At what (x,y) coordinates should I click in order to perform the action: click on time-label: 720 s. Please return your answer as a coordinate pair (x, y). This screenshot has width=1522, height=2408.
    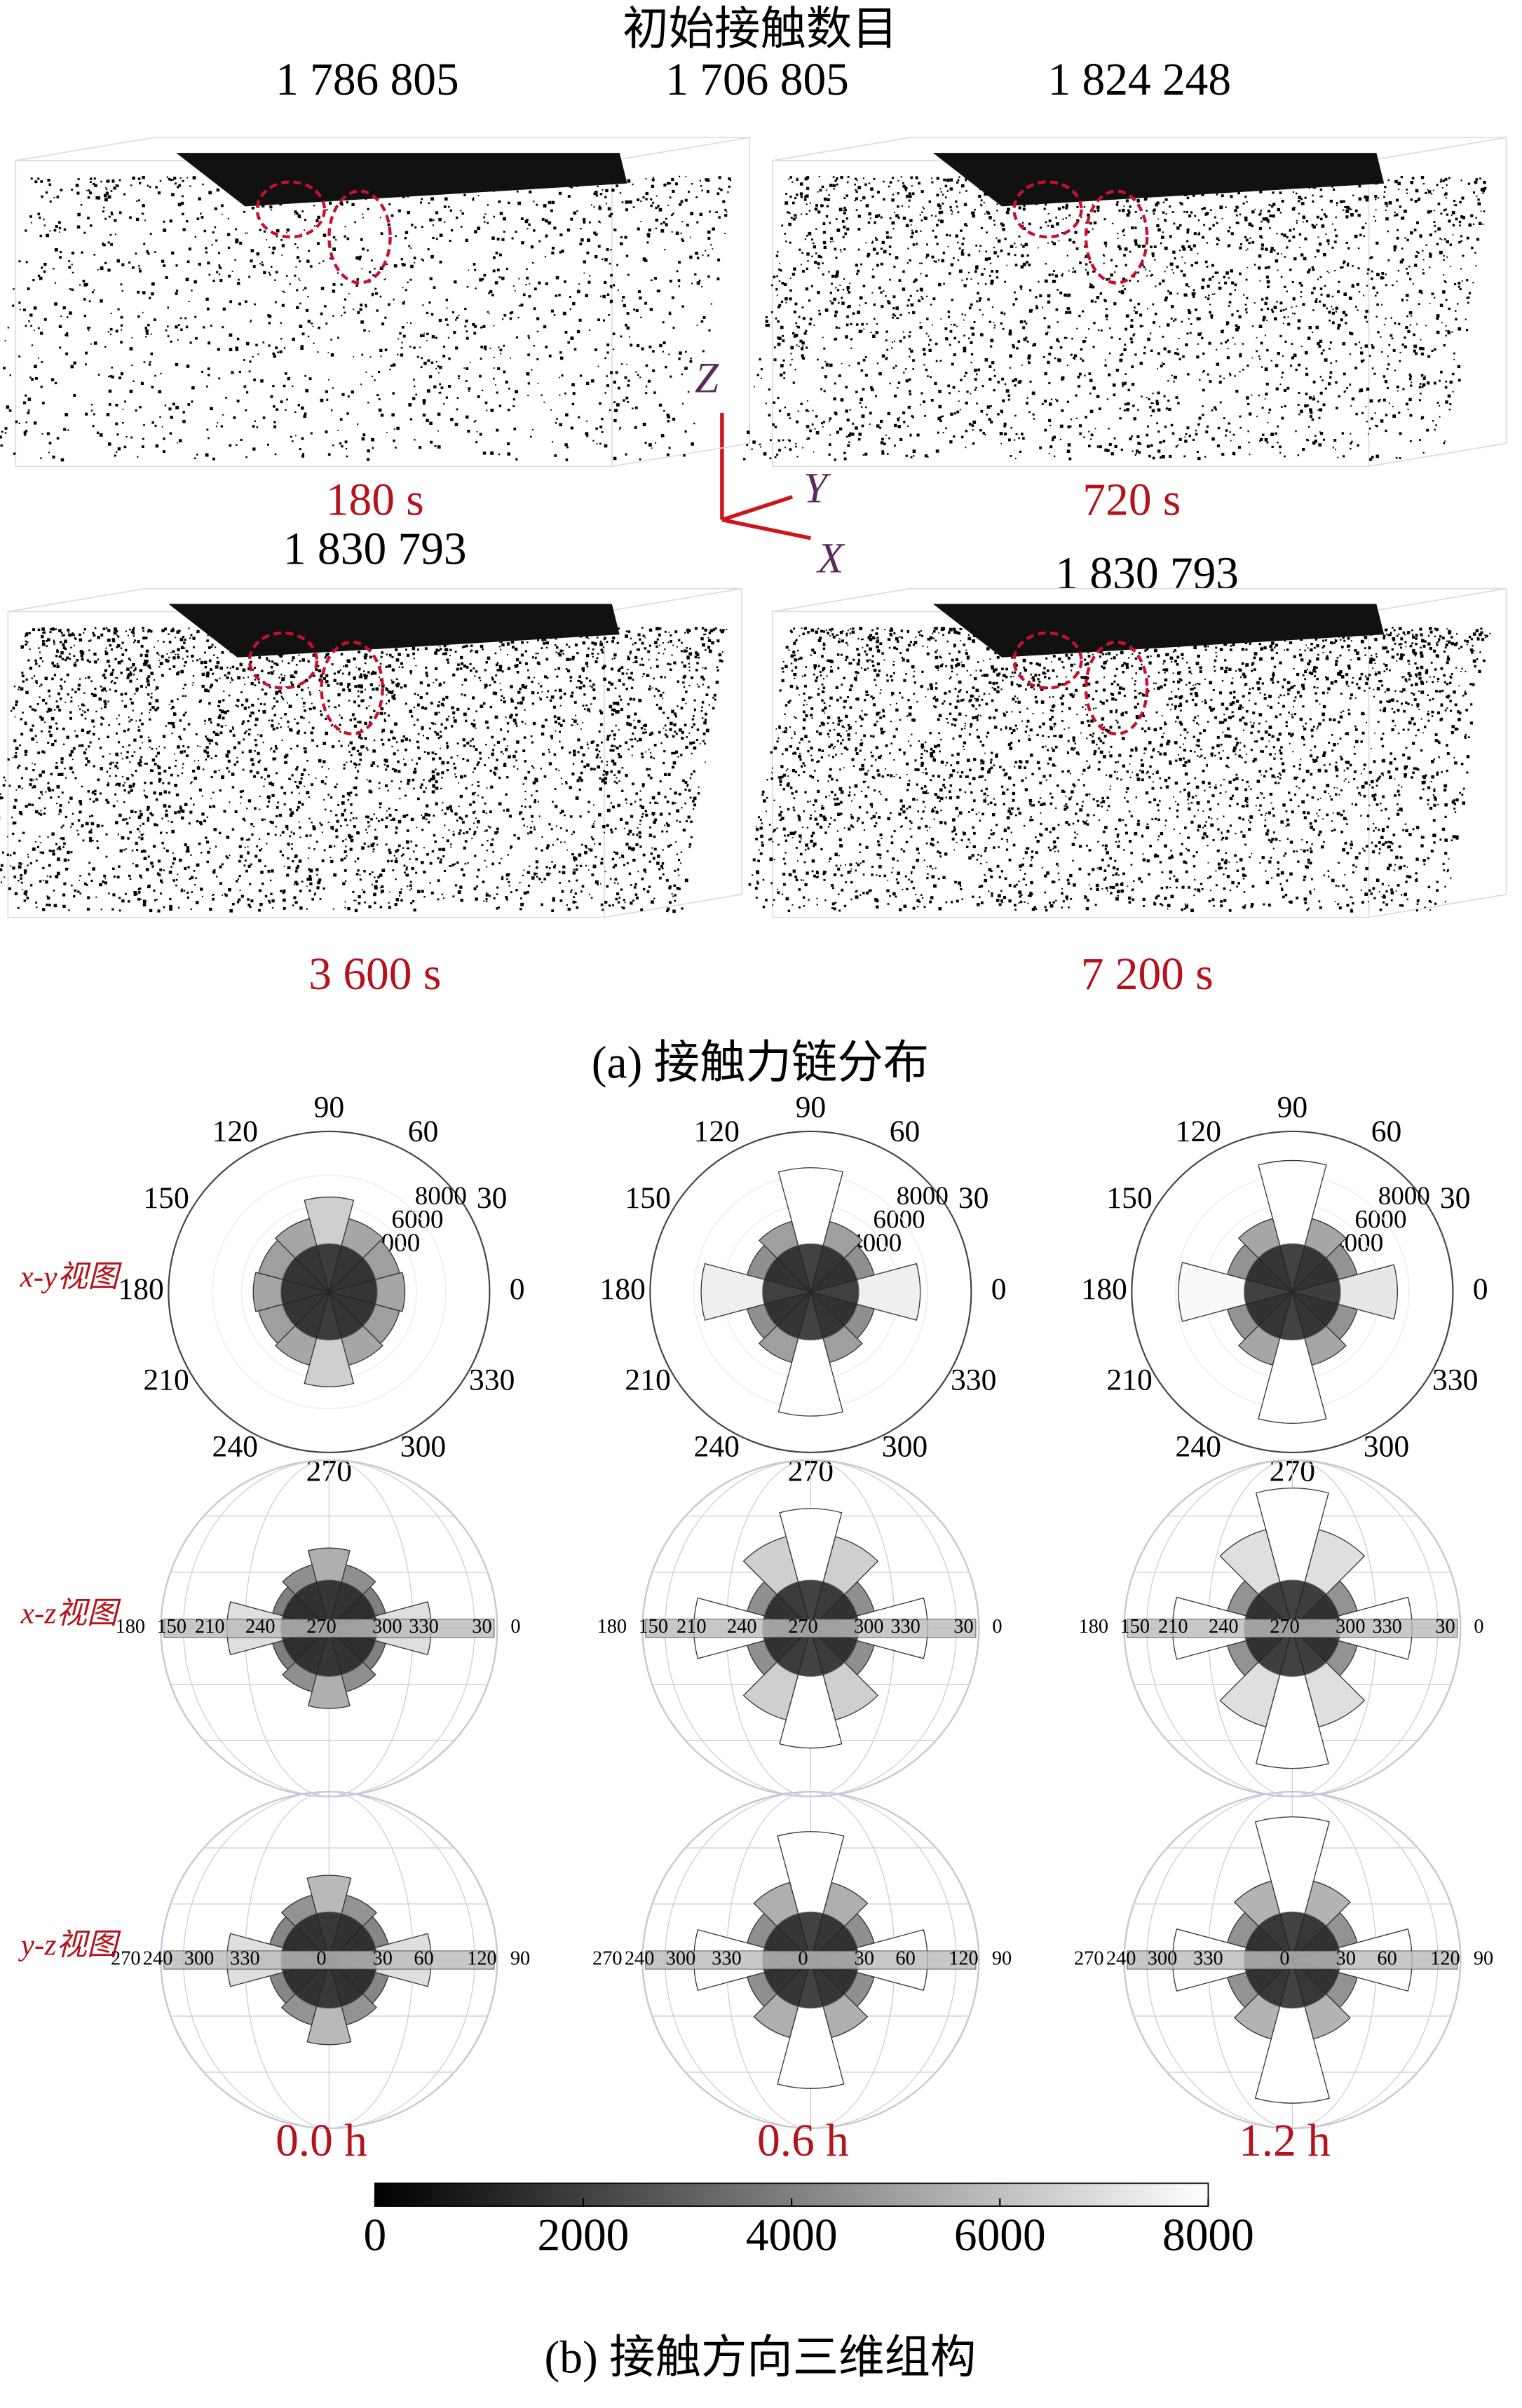
    Looking at the image, I should click on (1131, 500).